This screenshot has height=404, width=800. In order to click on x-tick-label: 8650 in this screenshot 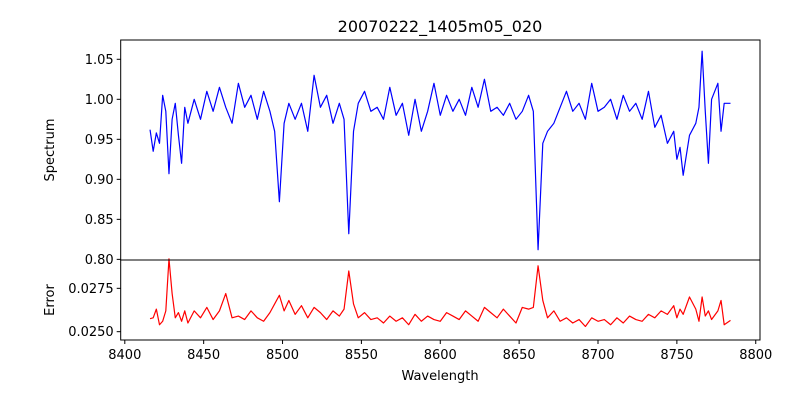, I will do `click(519, 355)`.